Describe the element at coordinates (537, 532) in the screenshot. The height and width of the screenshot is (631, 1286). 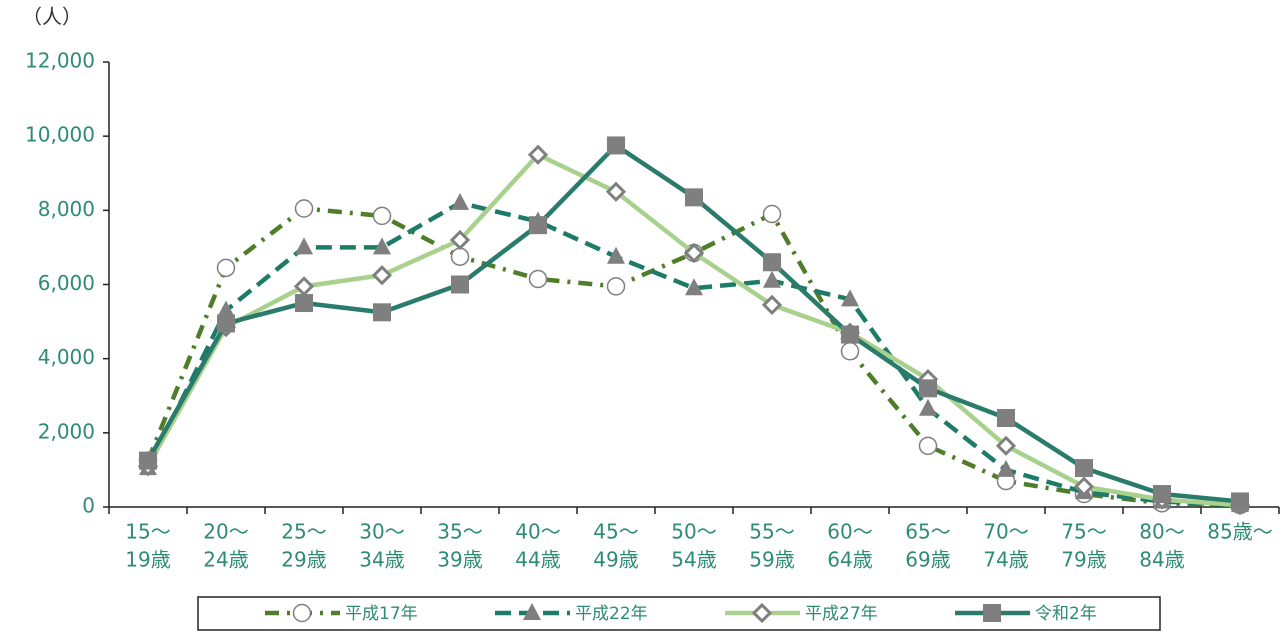
I see `x-tick-label: 40～` at that location.